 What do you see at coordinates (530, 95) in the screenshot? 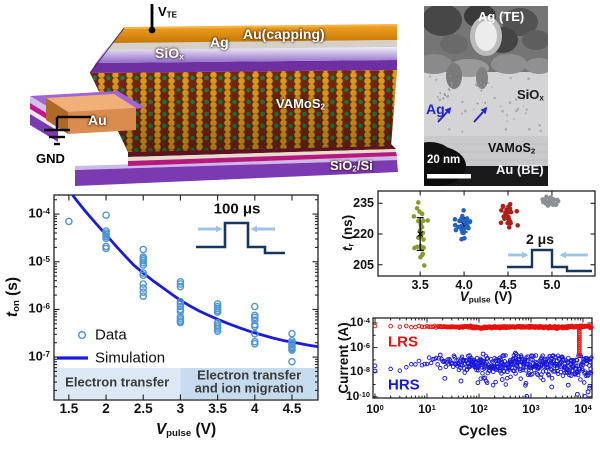
I see `tem-label-siox: SiOx` at bounding box center [530, 95].